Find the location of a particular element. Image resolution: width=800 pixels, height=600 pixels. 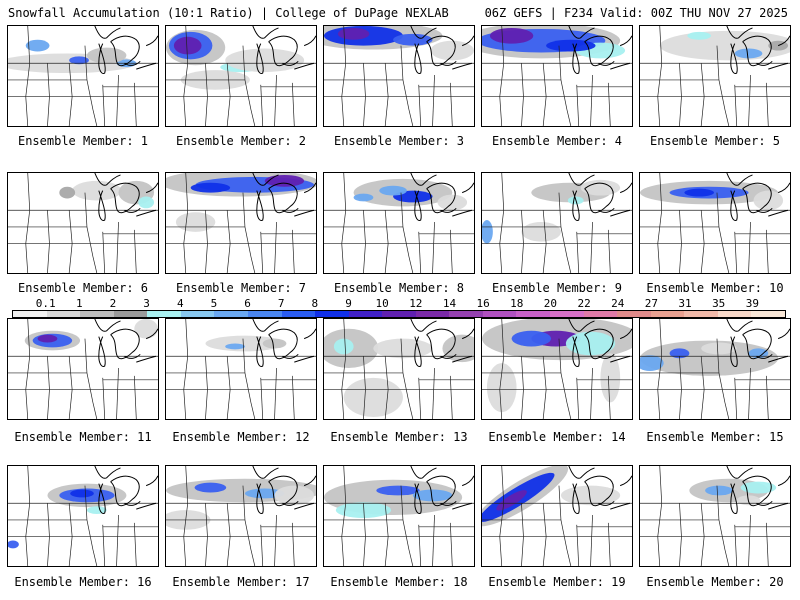

colorbar-tick-label: 9 is located at coordinates (348, 303).